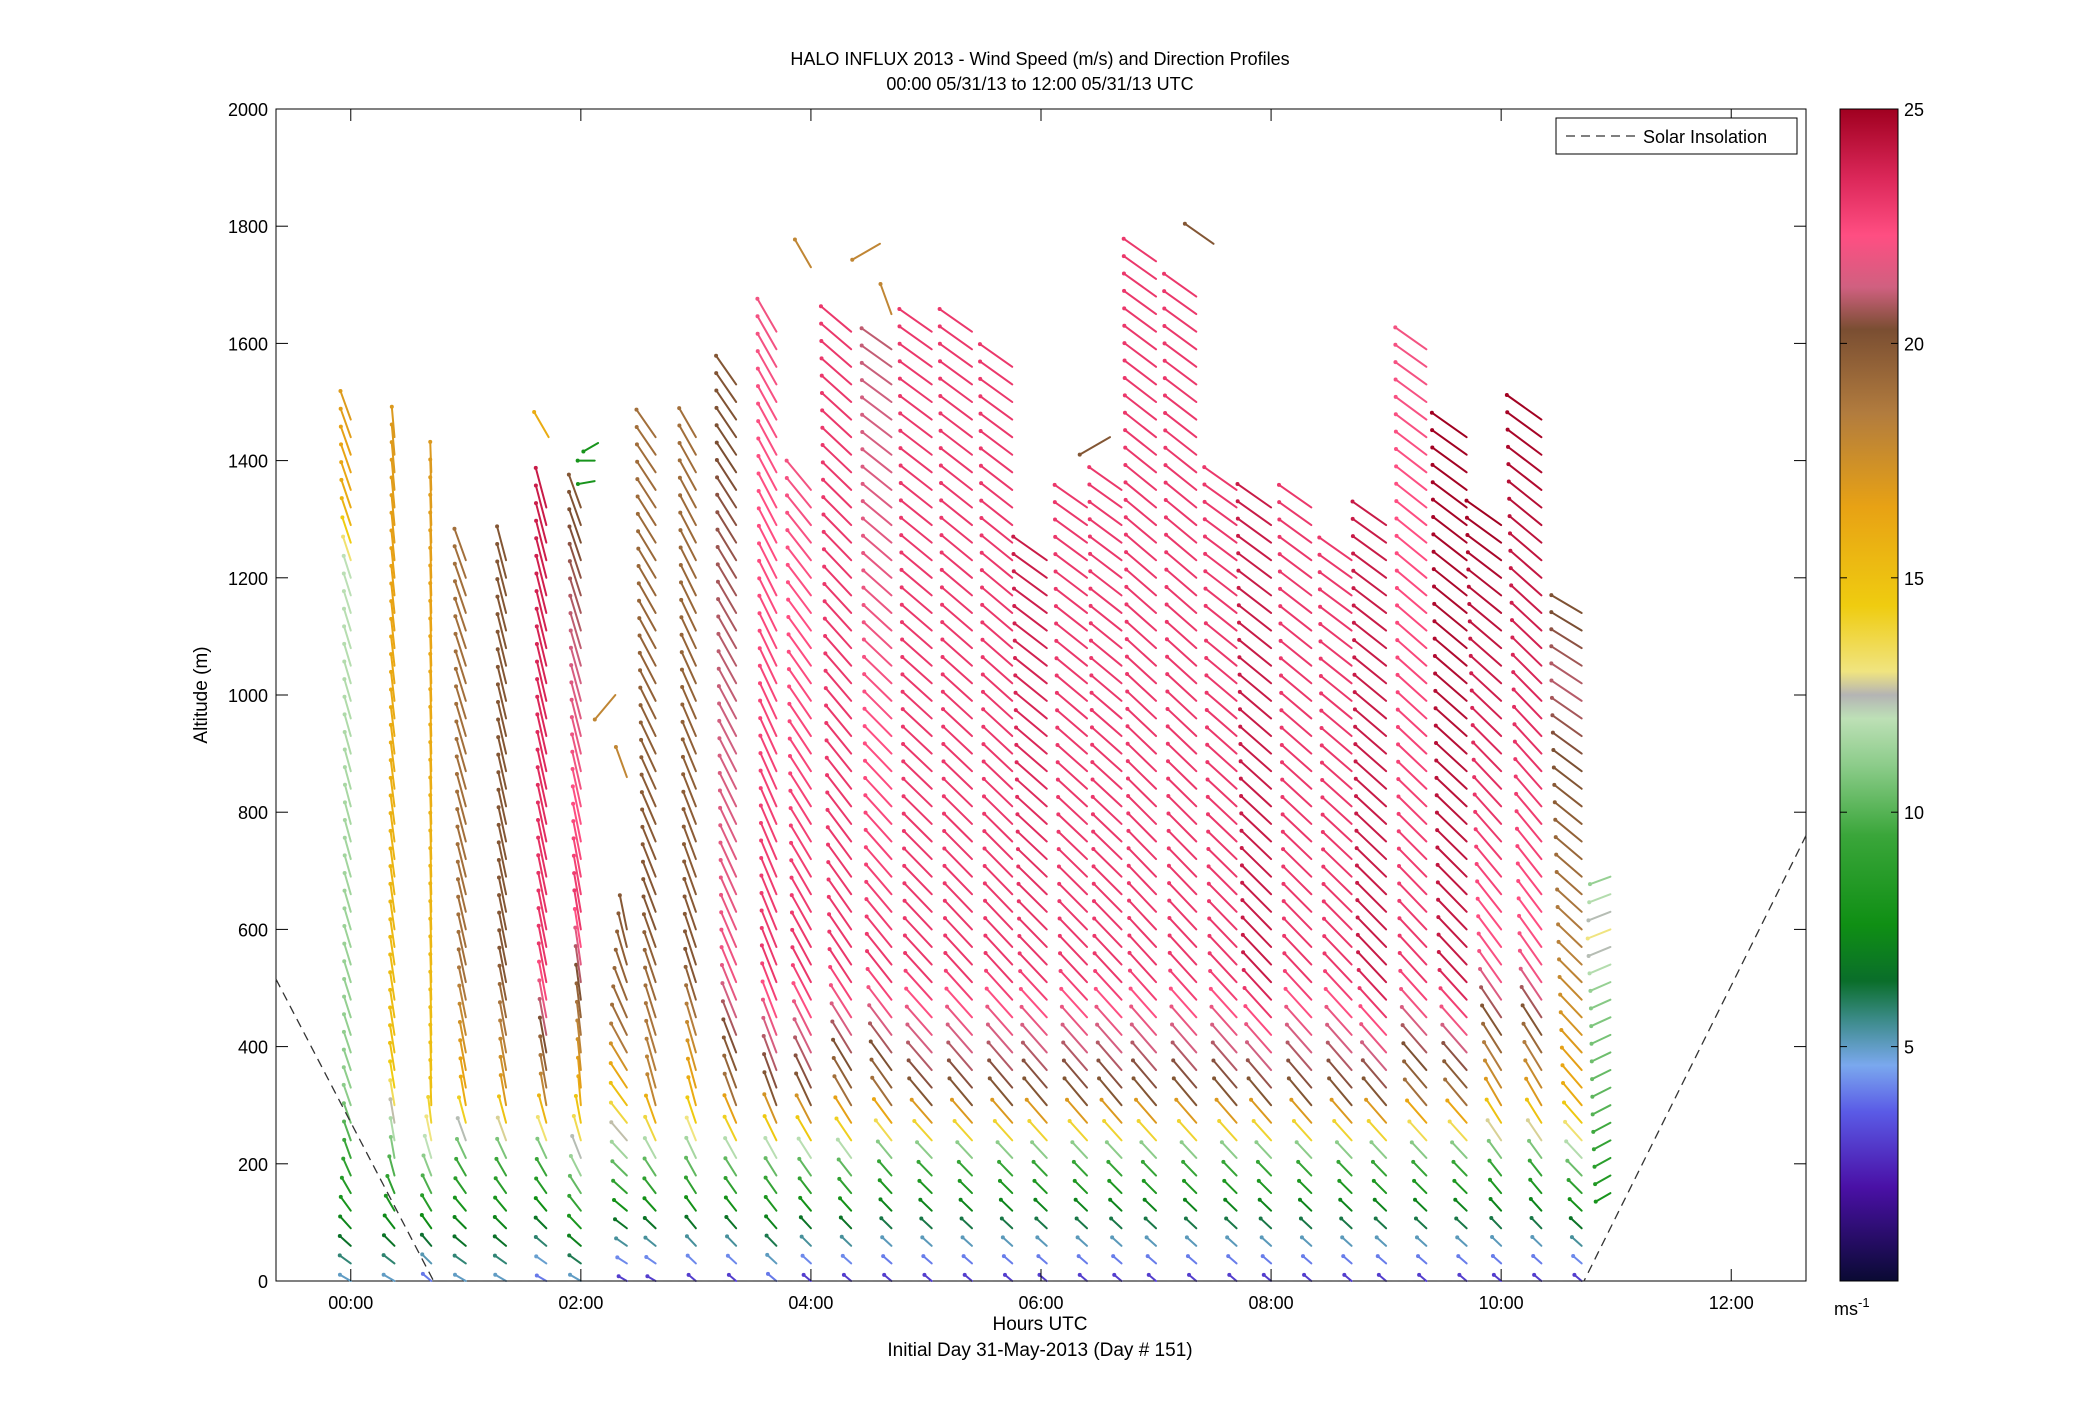 The image size is (2098, 1425). Describe the element at coordinates (350, 1303) in the screenshot. I see `x-tick-label: 00:00` at that location.